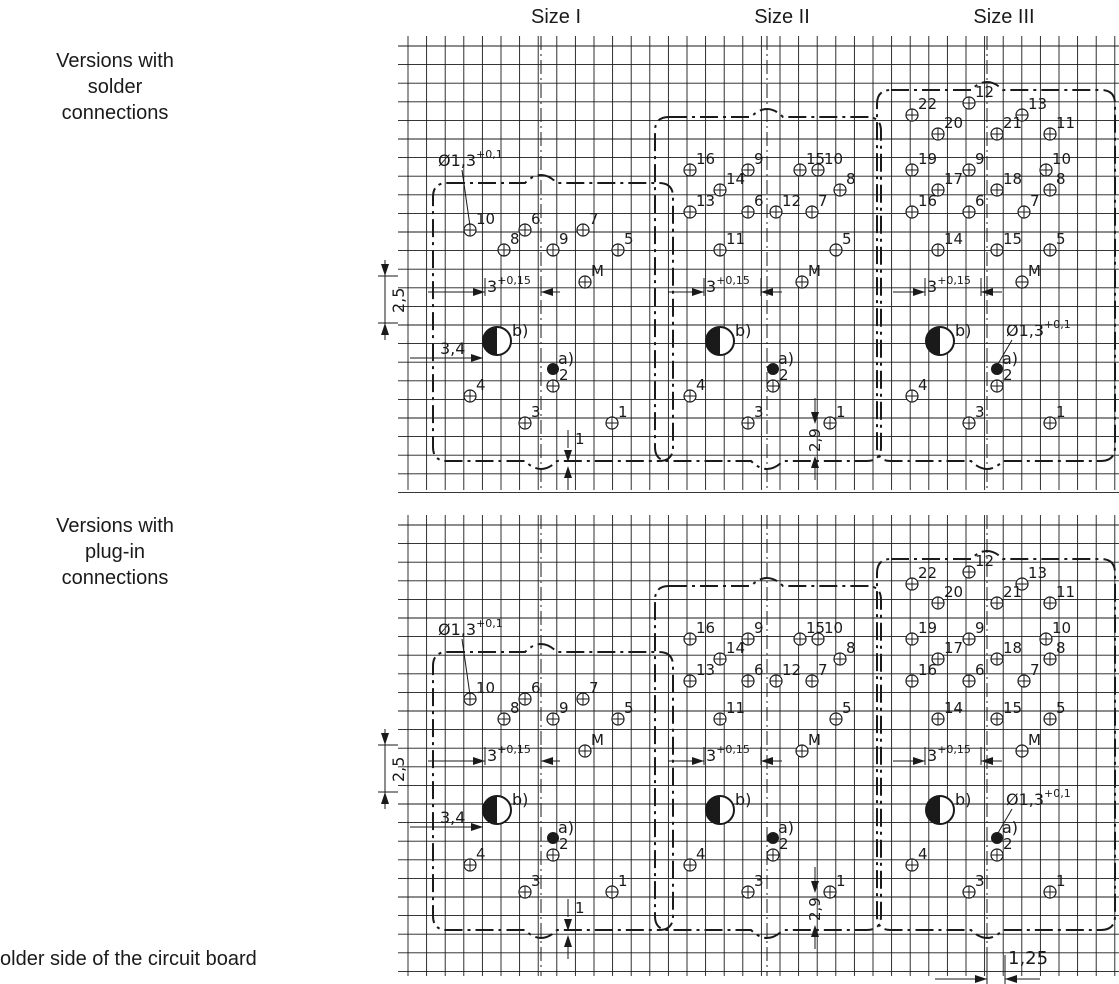 This screenshot has width=1119, height=984. I want to click on column-title-size-2: Size II, so click(782, 17).